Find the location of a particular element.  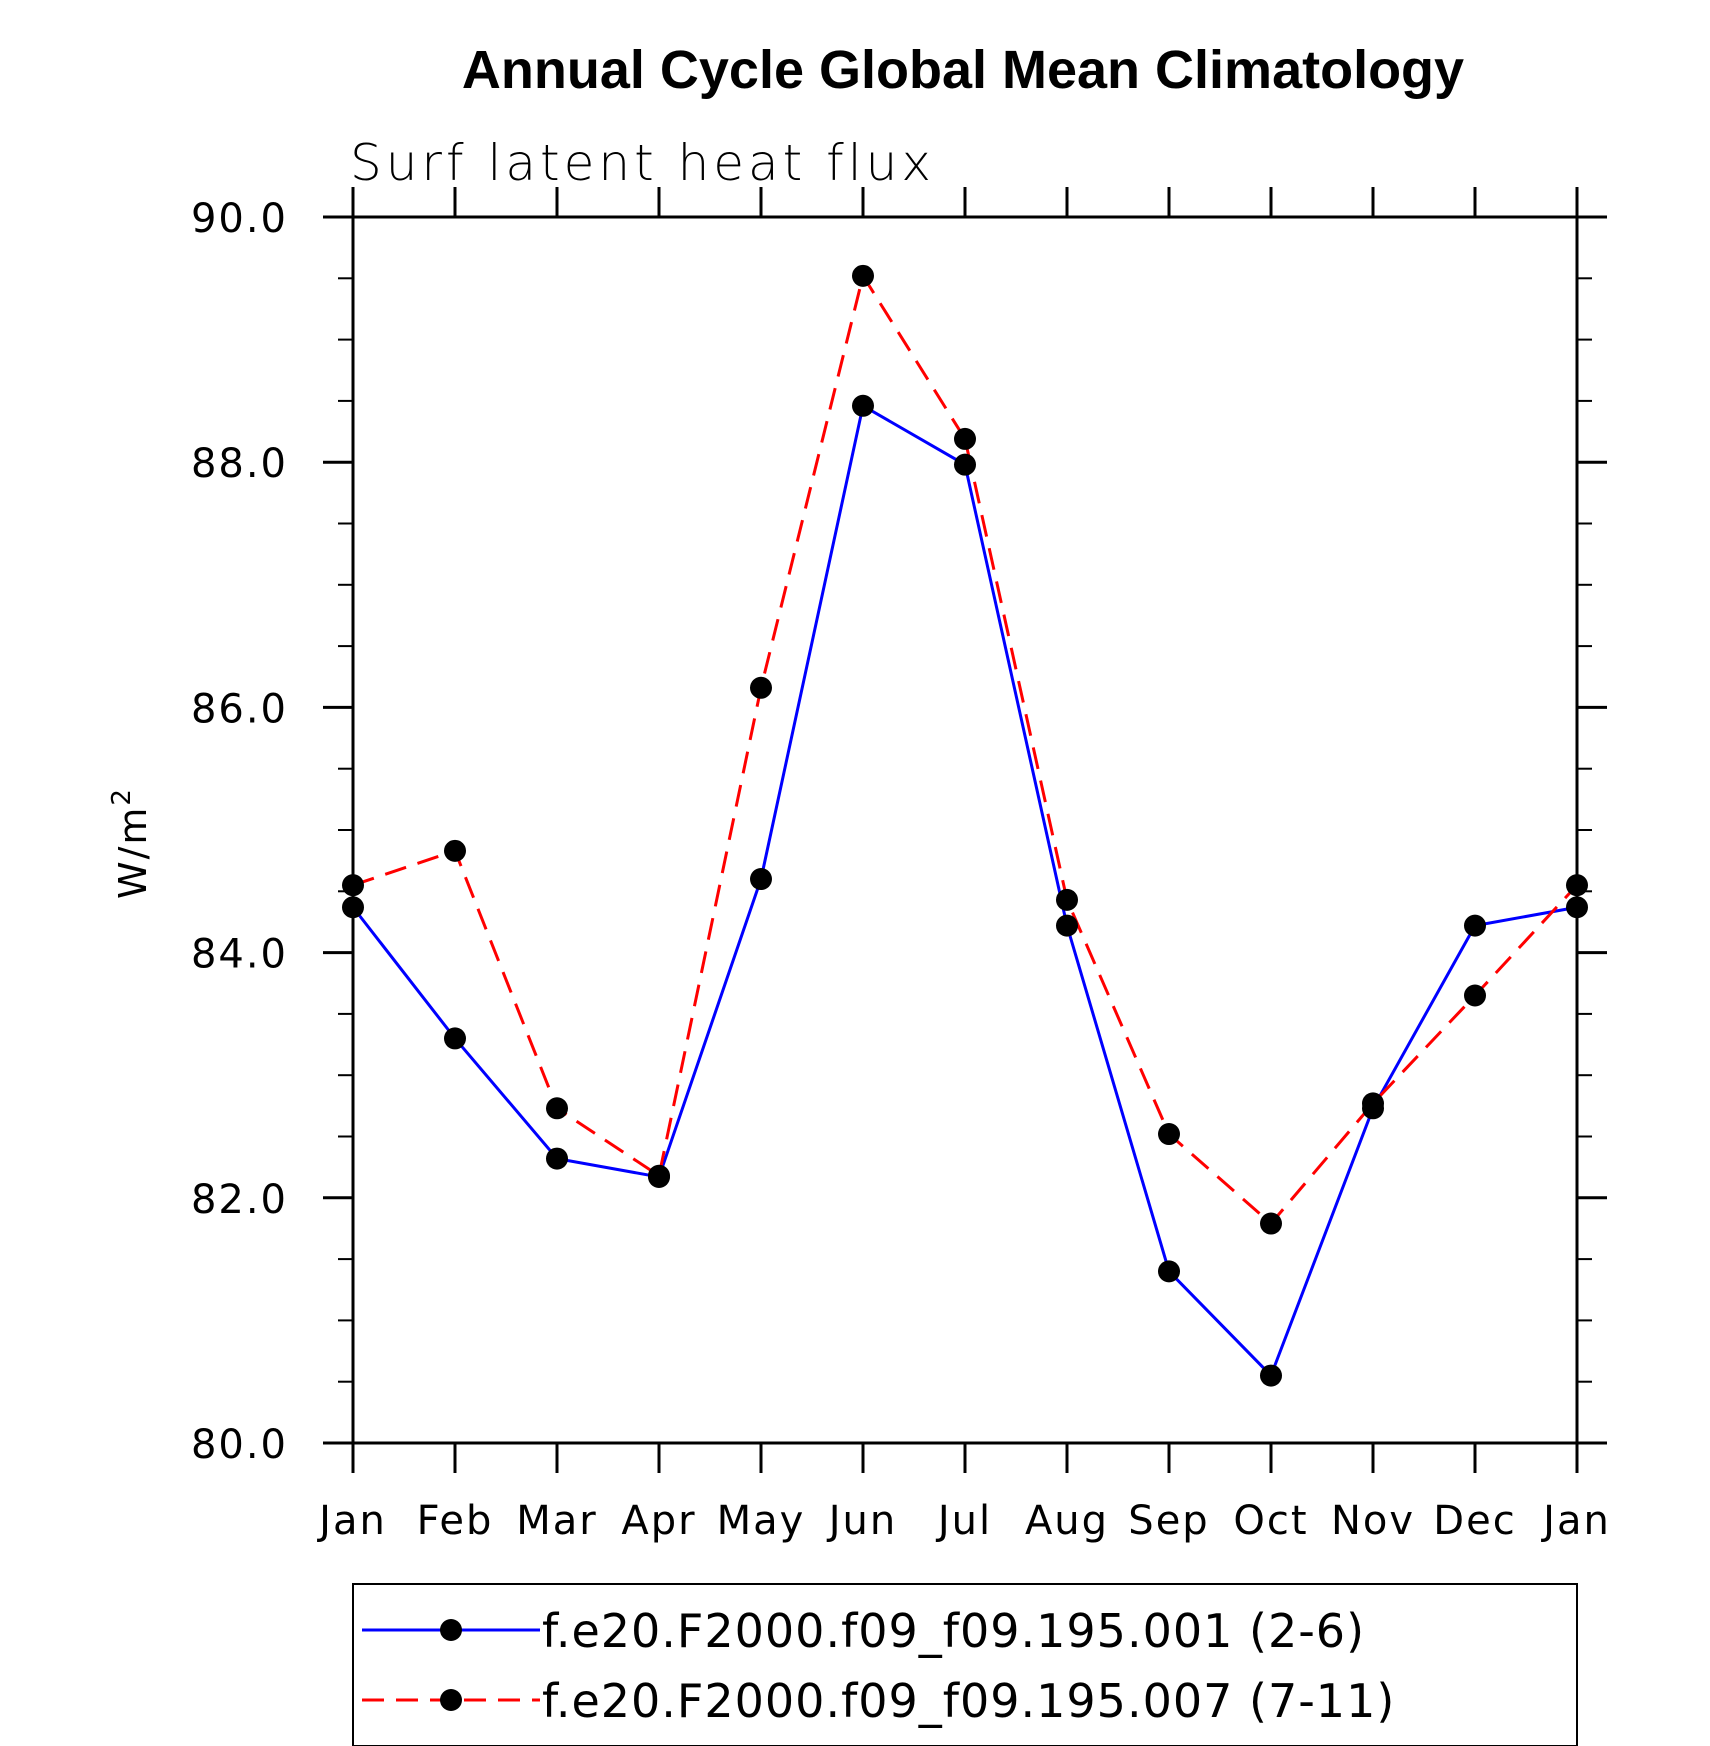

x-tick-label: Sep is located at coordinates (1168, 1521).